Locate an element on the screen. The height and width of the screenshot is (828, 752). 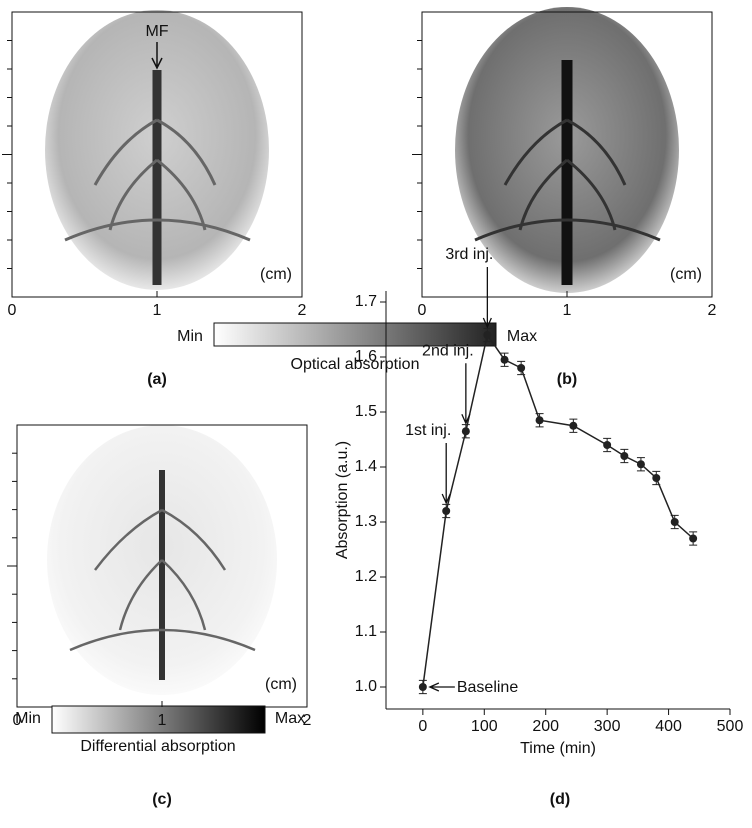
y-tick-label: 1.4 is located at coordinates (366, 466).